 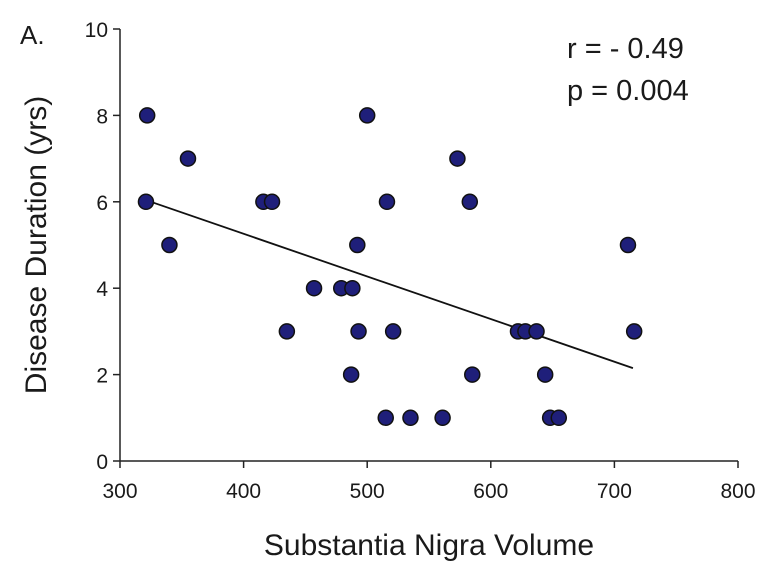 I want to click on y-tick-label: 2, so click(x=102, y=376).